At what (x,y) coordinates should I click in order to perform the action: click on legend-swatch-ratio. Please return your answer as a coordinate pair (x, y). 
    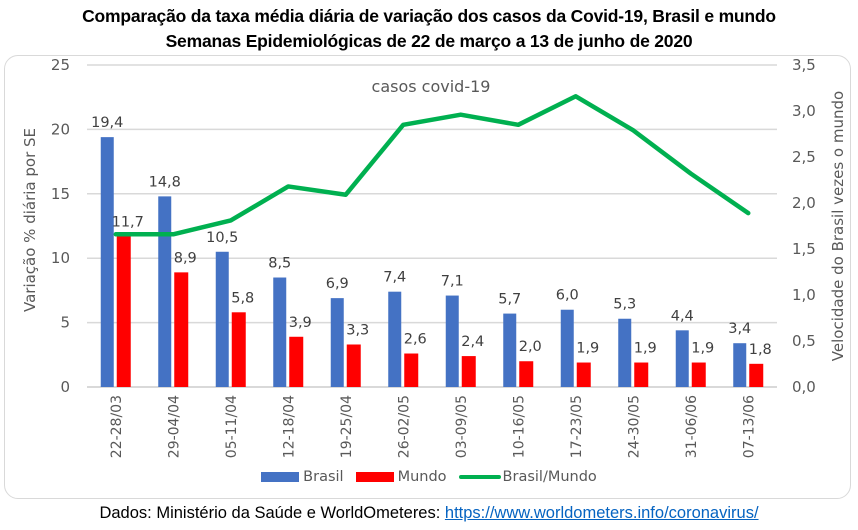
    Looking at the image, I should click on (479, 477).